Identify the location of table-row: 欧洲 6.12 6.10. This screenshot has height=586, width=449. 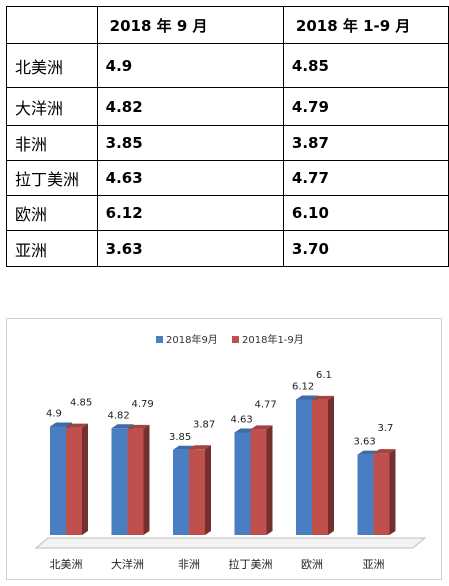
(227, 213).